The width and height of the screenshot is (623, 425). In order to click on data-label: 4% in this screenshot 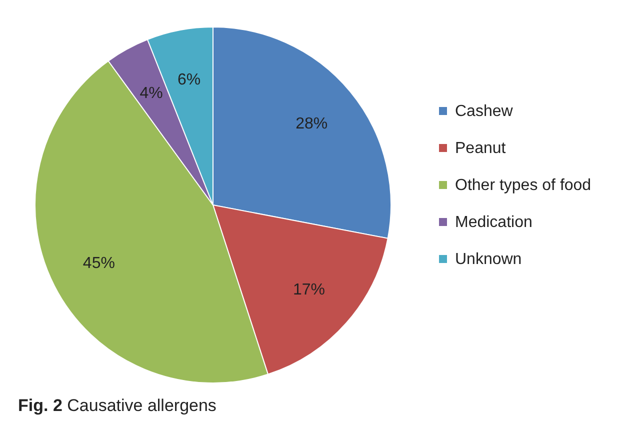, I will do `click(151, 93)`.